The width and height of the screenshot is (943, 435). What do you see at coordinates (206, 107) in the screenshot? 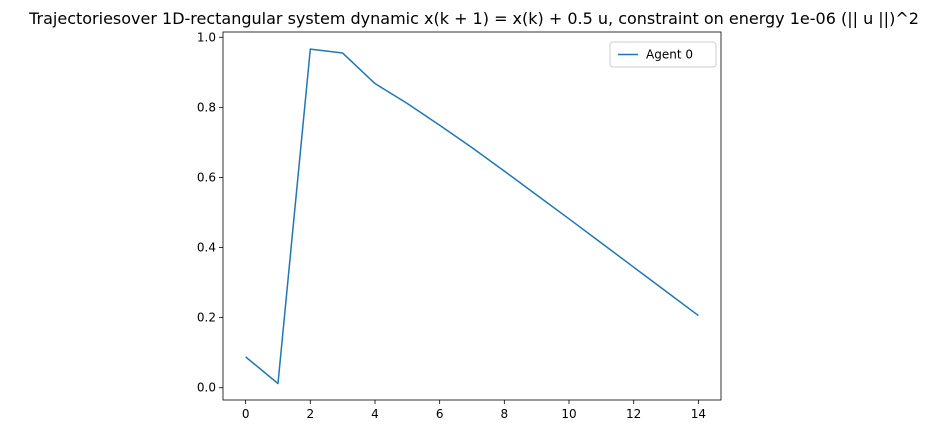
I see `y-tick-label: 0.8` at bounding box center [206, 107].